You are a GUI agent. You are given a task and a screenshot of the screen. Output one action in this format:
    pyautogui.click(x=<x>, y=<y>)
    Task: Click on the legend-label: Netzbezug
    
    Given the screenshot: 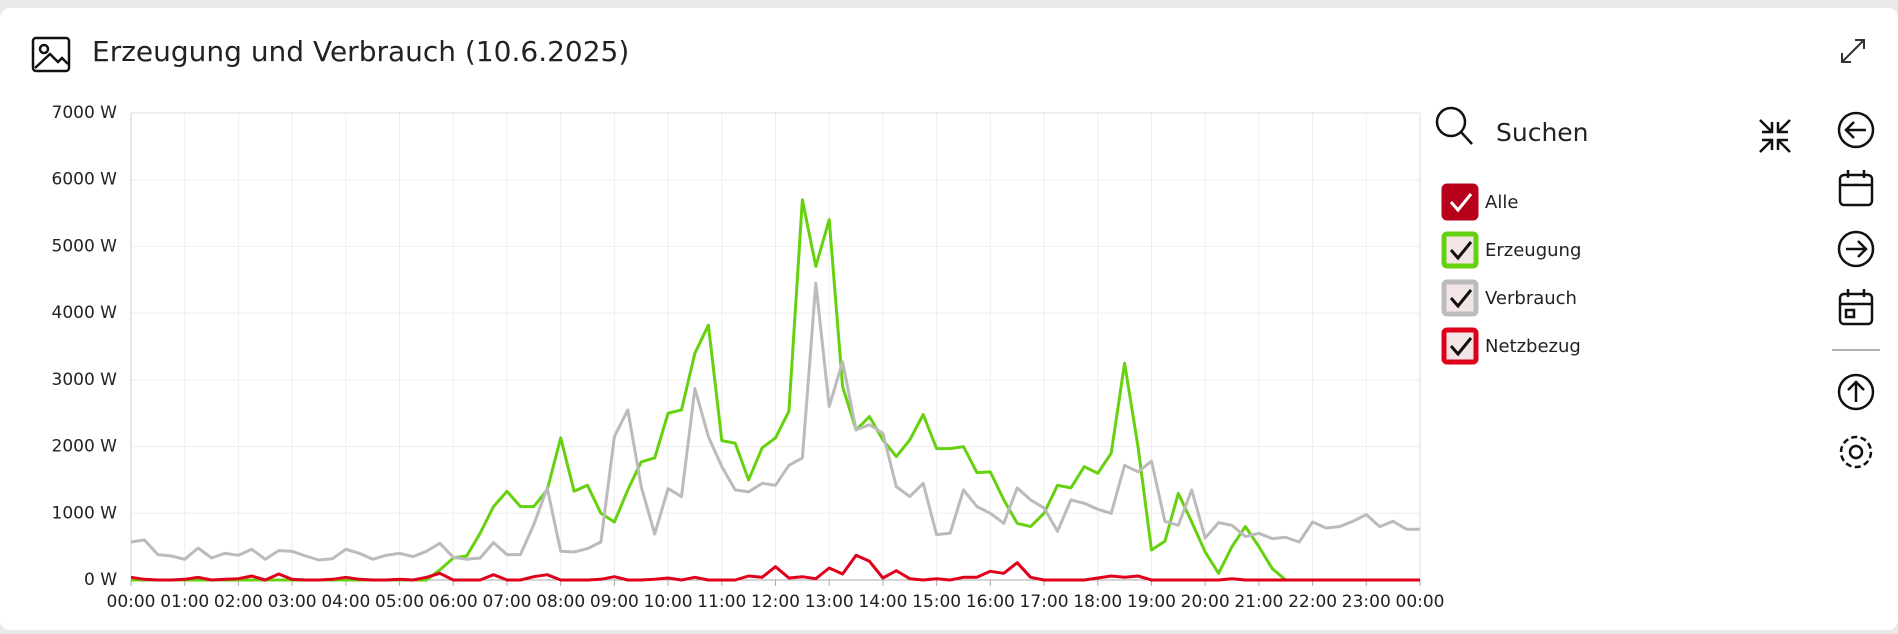 What is the action you would take?
    pyautogui.click(x=1533, y=346)
    